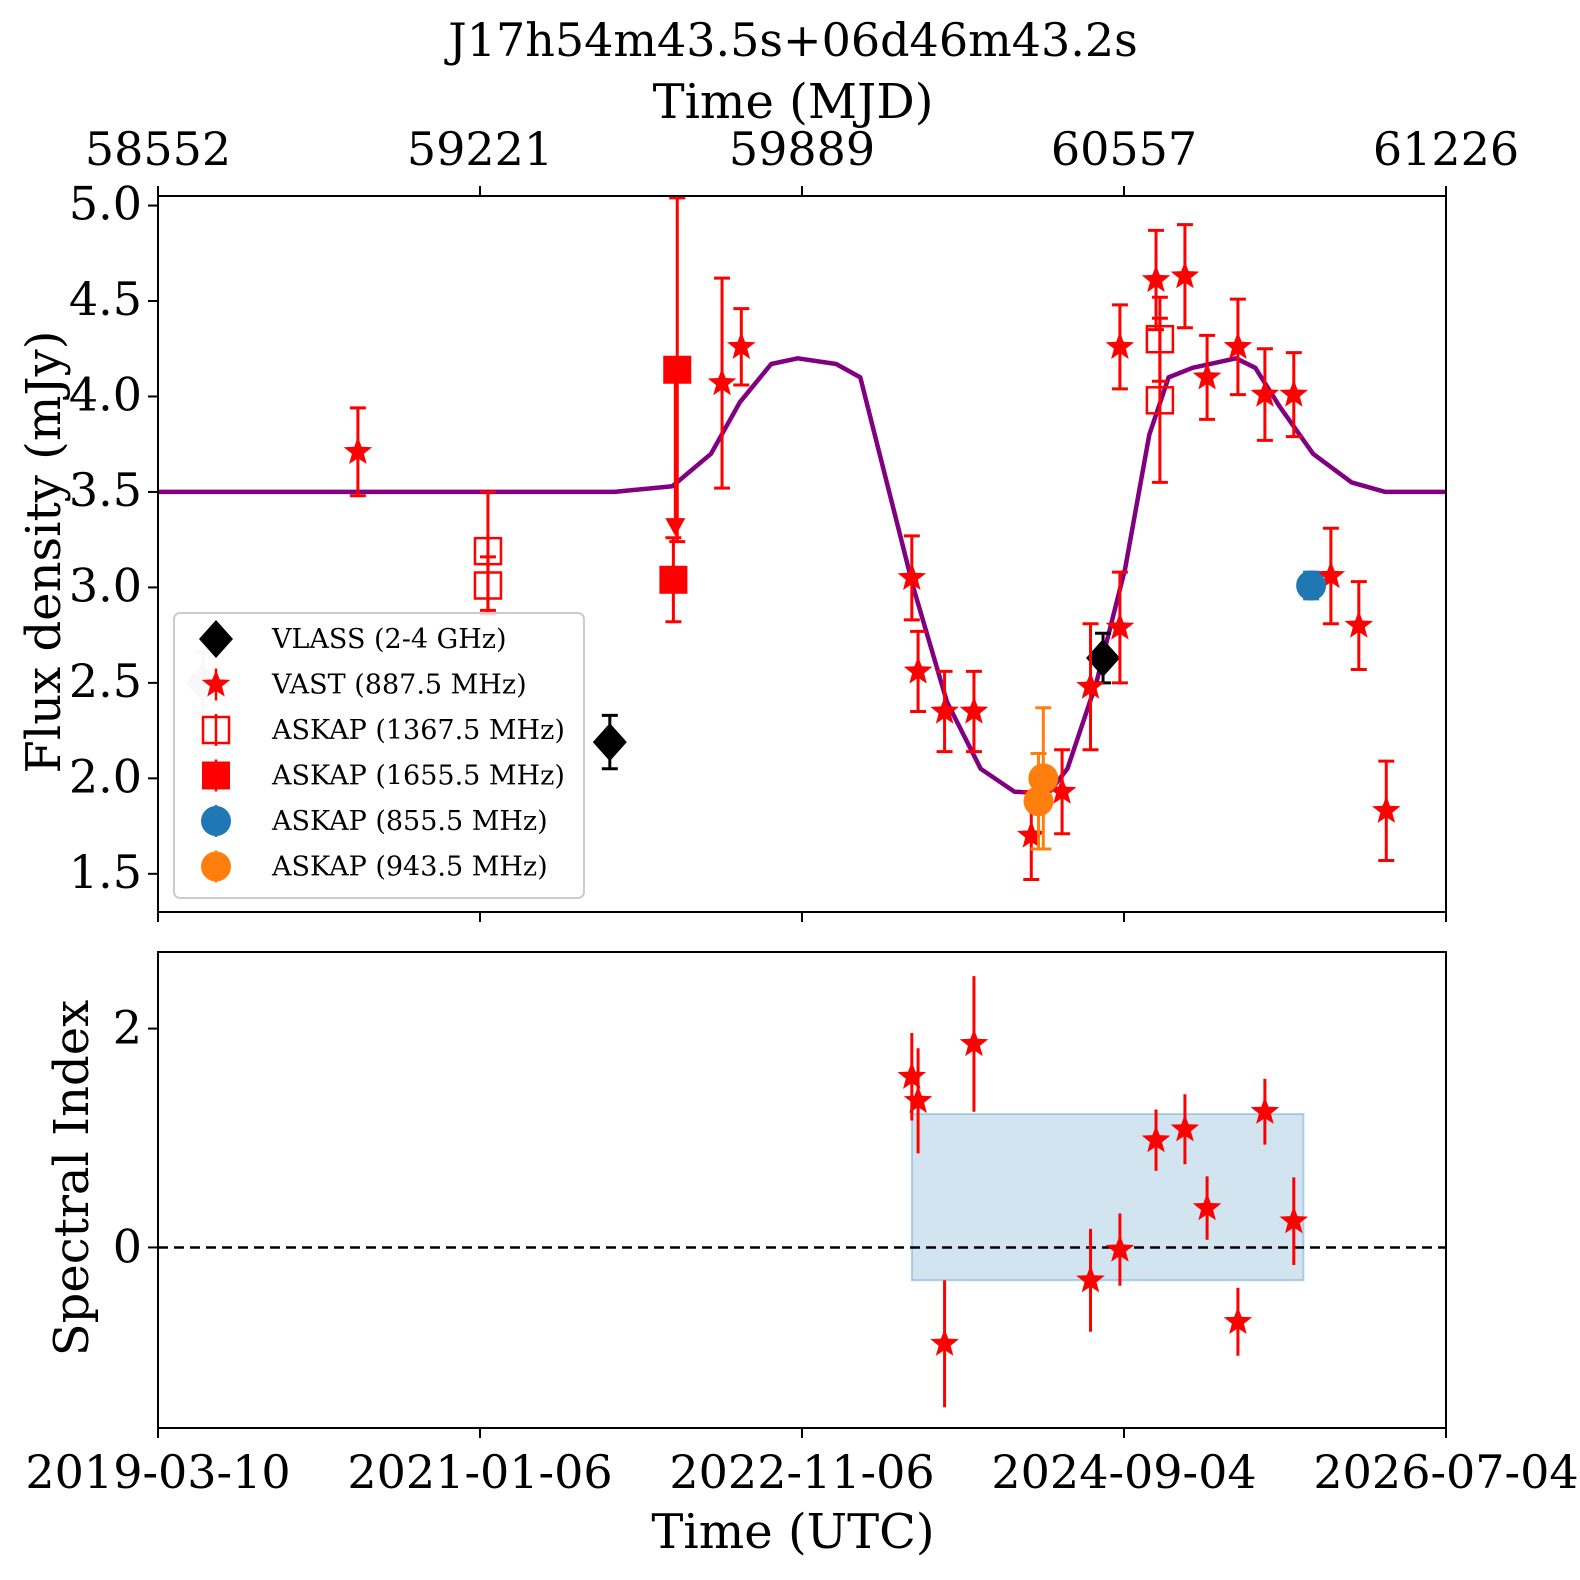  I want to click on legend-box, so click(379, 755).